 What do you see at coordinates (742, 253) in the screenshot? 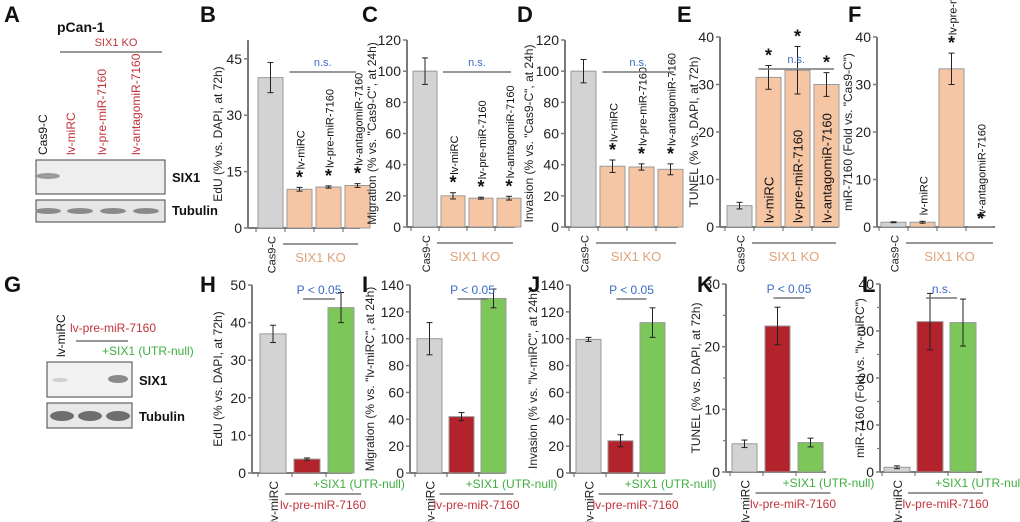
I see `x-tick-label: Cas9-C` at bounding box center [742, 253].